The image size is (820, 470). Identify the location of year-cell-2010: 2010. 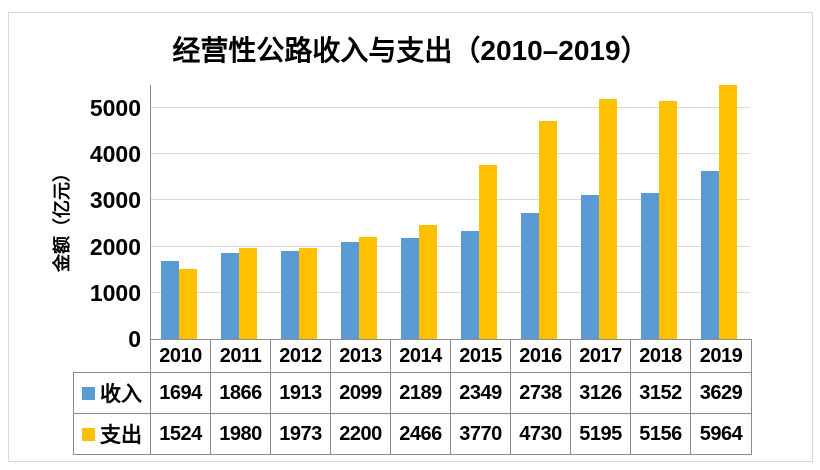
(181, 356).